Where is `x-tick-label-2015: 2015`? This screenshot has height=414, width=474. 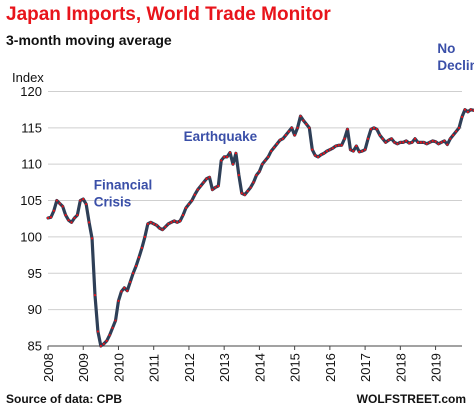
x-tick-label-2015: 2015 is located at coordinates (295, 367).